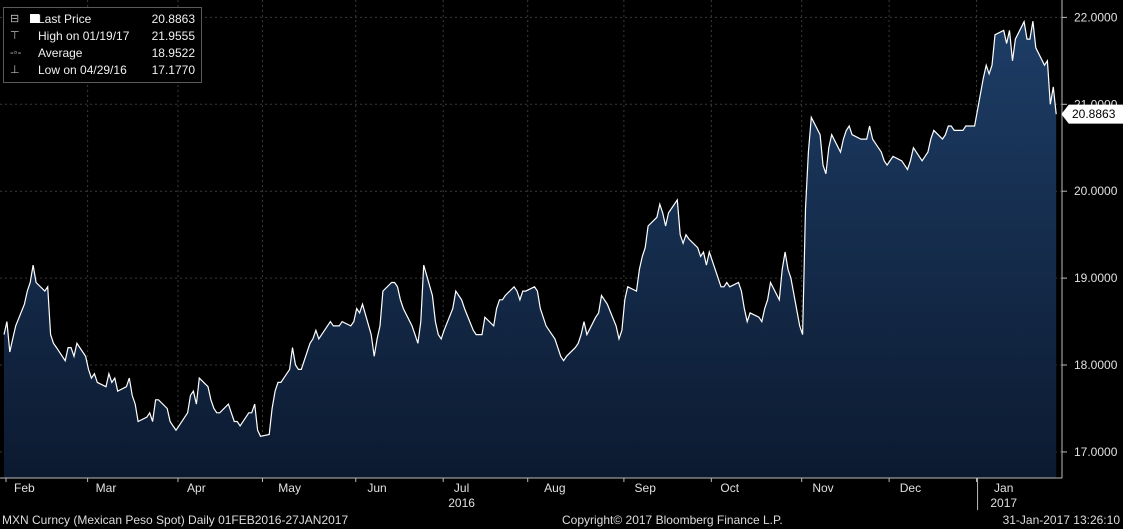  Describe the element at coordinates (173, 53) in the screenshot. I see `legend-value: 18.9522` at that location.